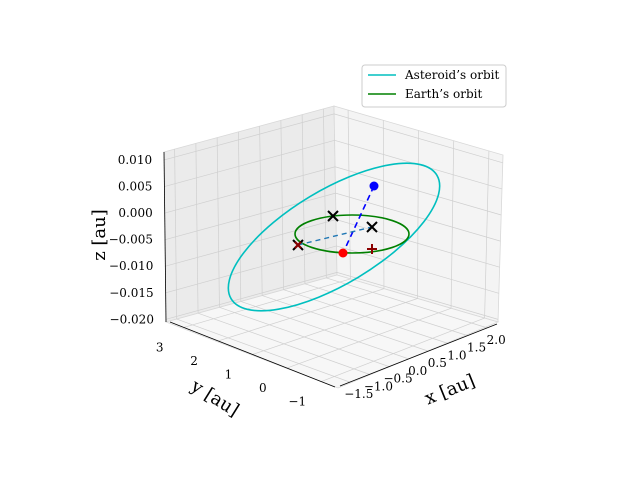 The height and width of the screenshot is (480, 640). I want to click on earth-point, so click(343, 253).